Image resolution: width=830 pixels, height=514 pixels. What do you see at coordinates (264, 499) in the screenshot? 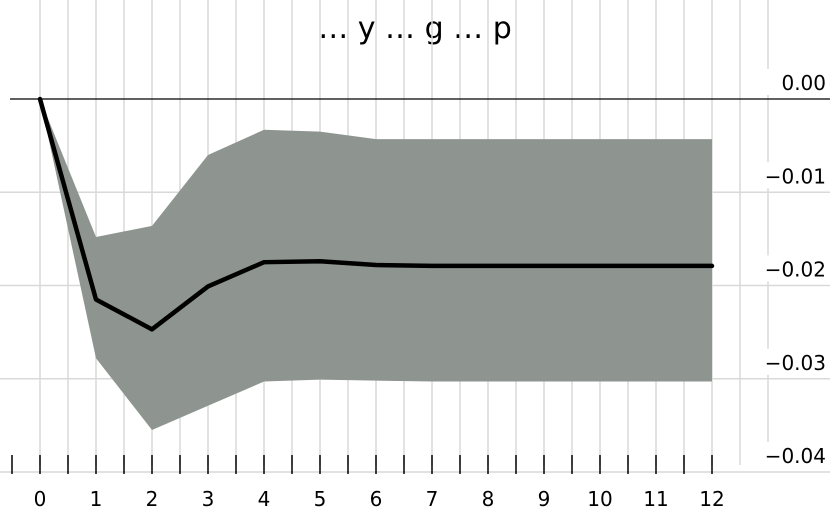
I see `x-tick-label: 4` at bounding box center [264, 499].